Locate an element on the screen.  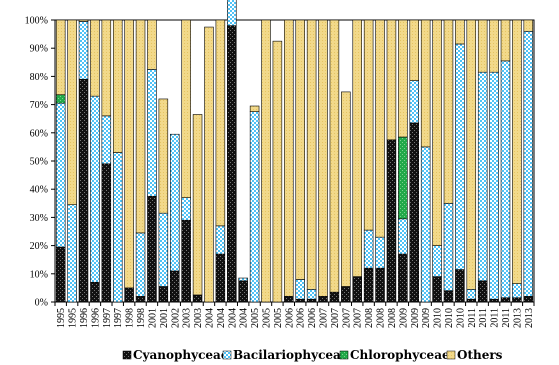
y-tick-label: 90% is located at coordinates (39, 49).